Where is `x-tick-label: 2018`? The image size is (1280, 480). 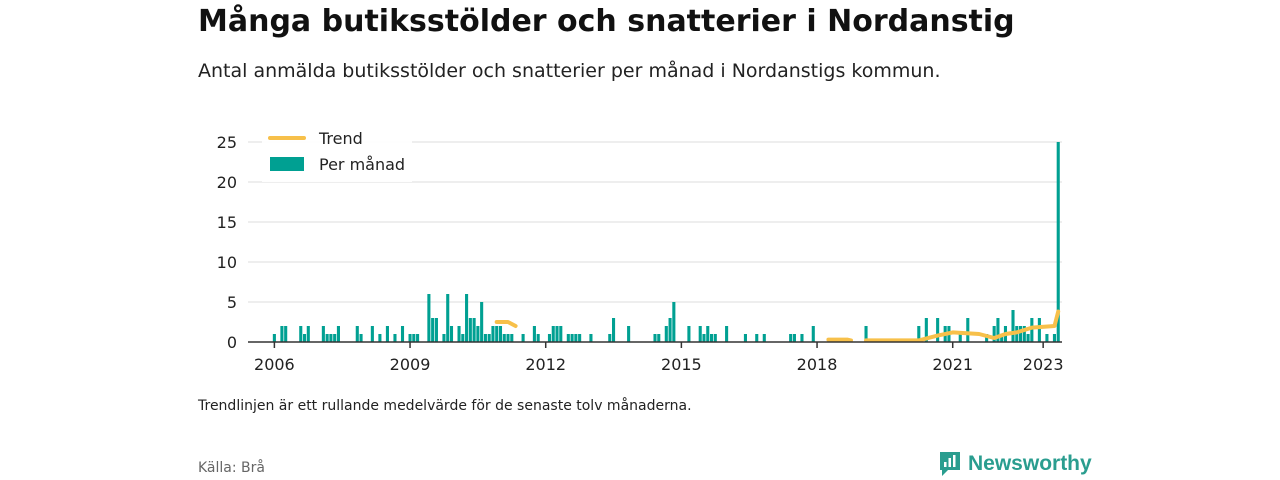 x-tick-label: 2018 is located at coordinates (817, 364).